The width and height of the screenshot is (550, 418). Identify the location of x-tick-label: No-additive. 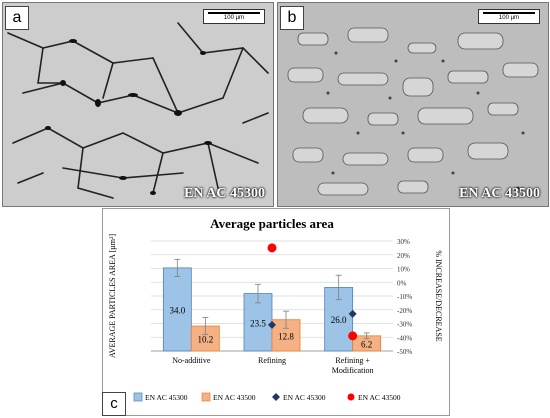
(191, 360).